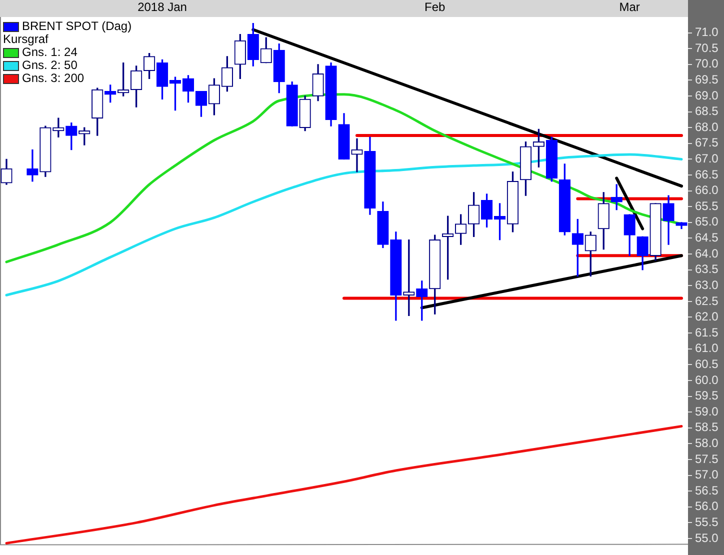  Describe the element at coordinates (707, 475) in the screenshot. I see `y-tick-label: 57.0` at that location.